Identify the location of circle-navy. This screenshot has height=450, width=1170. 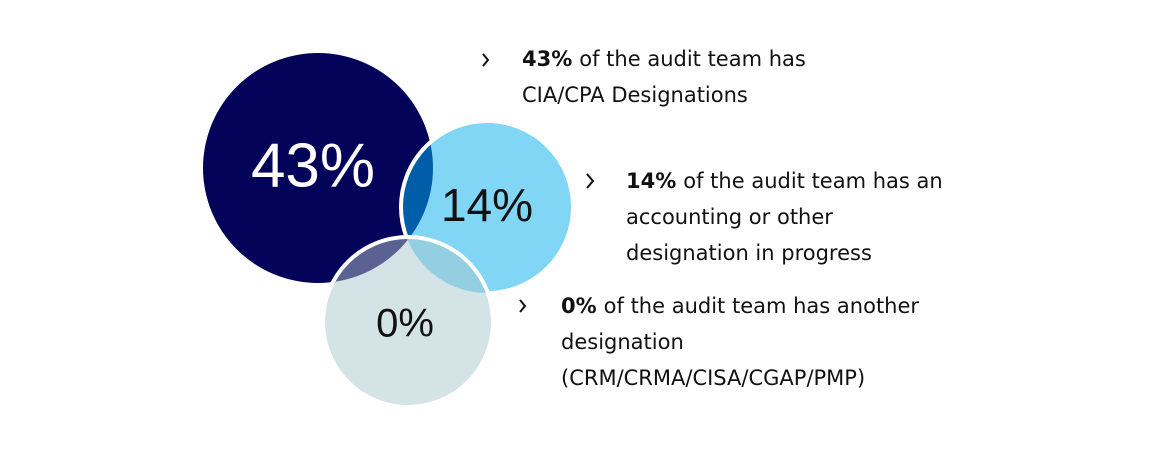
(318, 168).